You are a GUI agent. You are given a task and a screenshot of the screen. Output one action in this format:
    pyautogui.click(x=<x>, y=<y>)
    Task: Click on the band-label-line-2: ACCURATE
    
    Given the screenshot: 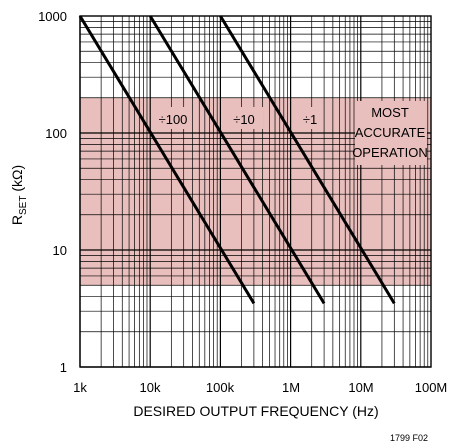 What is the action you would take?
    pyautogui.click(x=390, y=132)
    